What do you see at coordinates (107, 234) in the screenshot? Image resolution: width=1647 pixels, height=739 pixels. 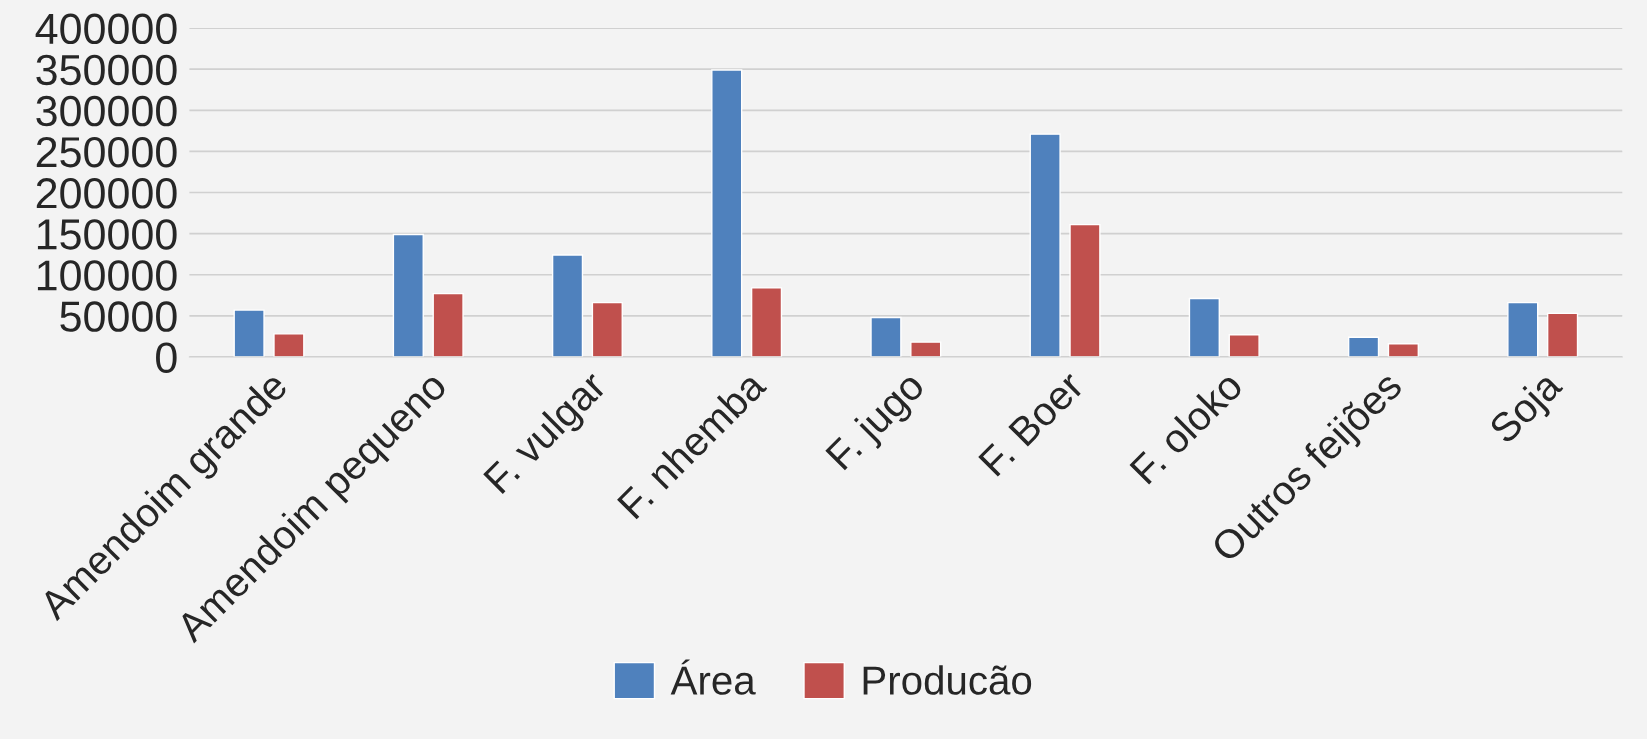 I see `y-tick-label: 150000` at bounding box center [107, 234].